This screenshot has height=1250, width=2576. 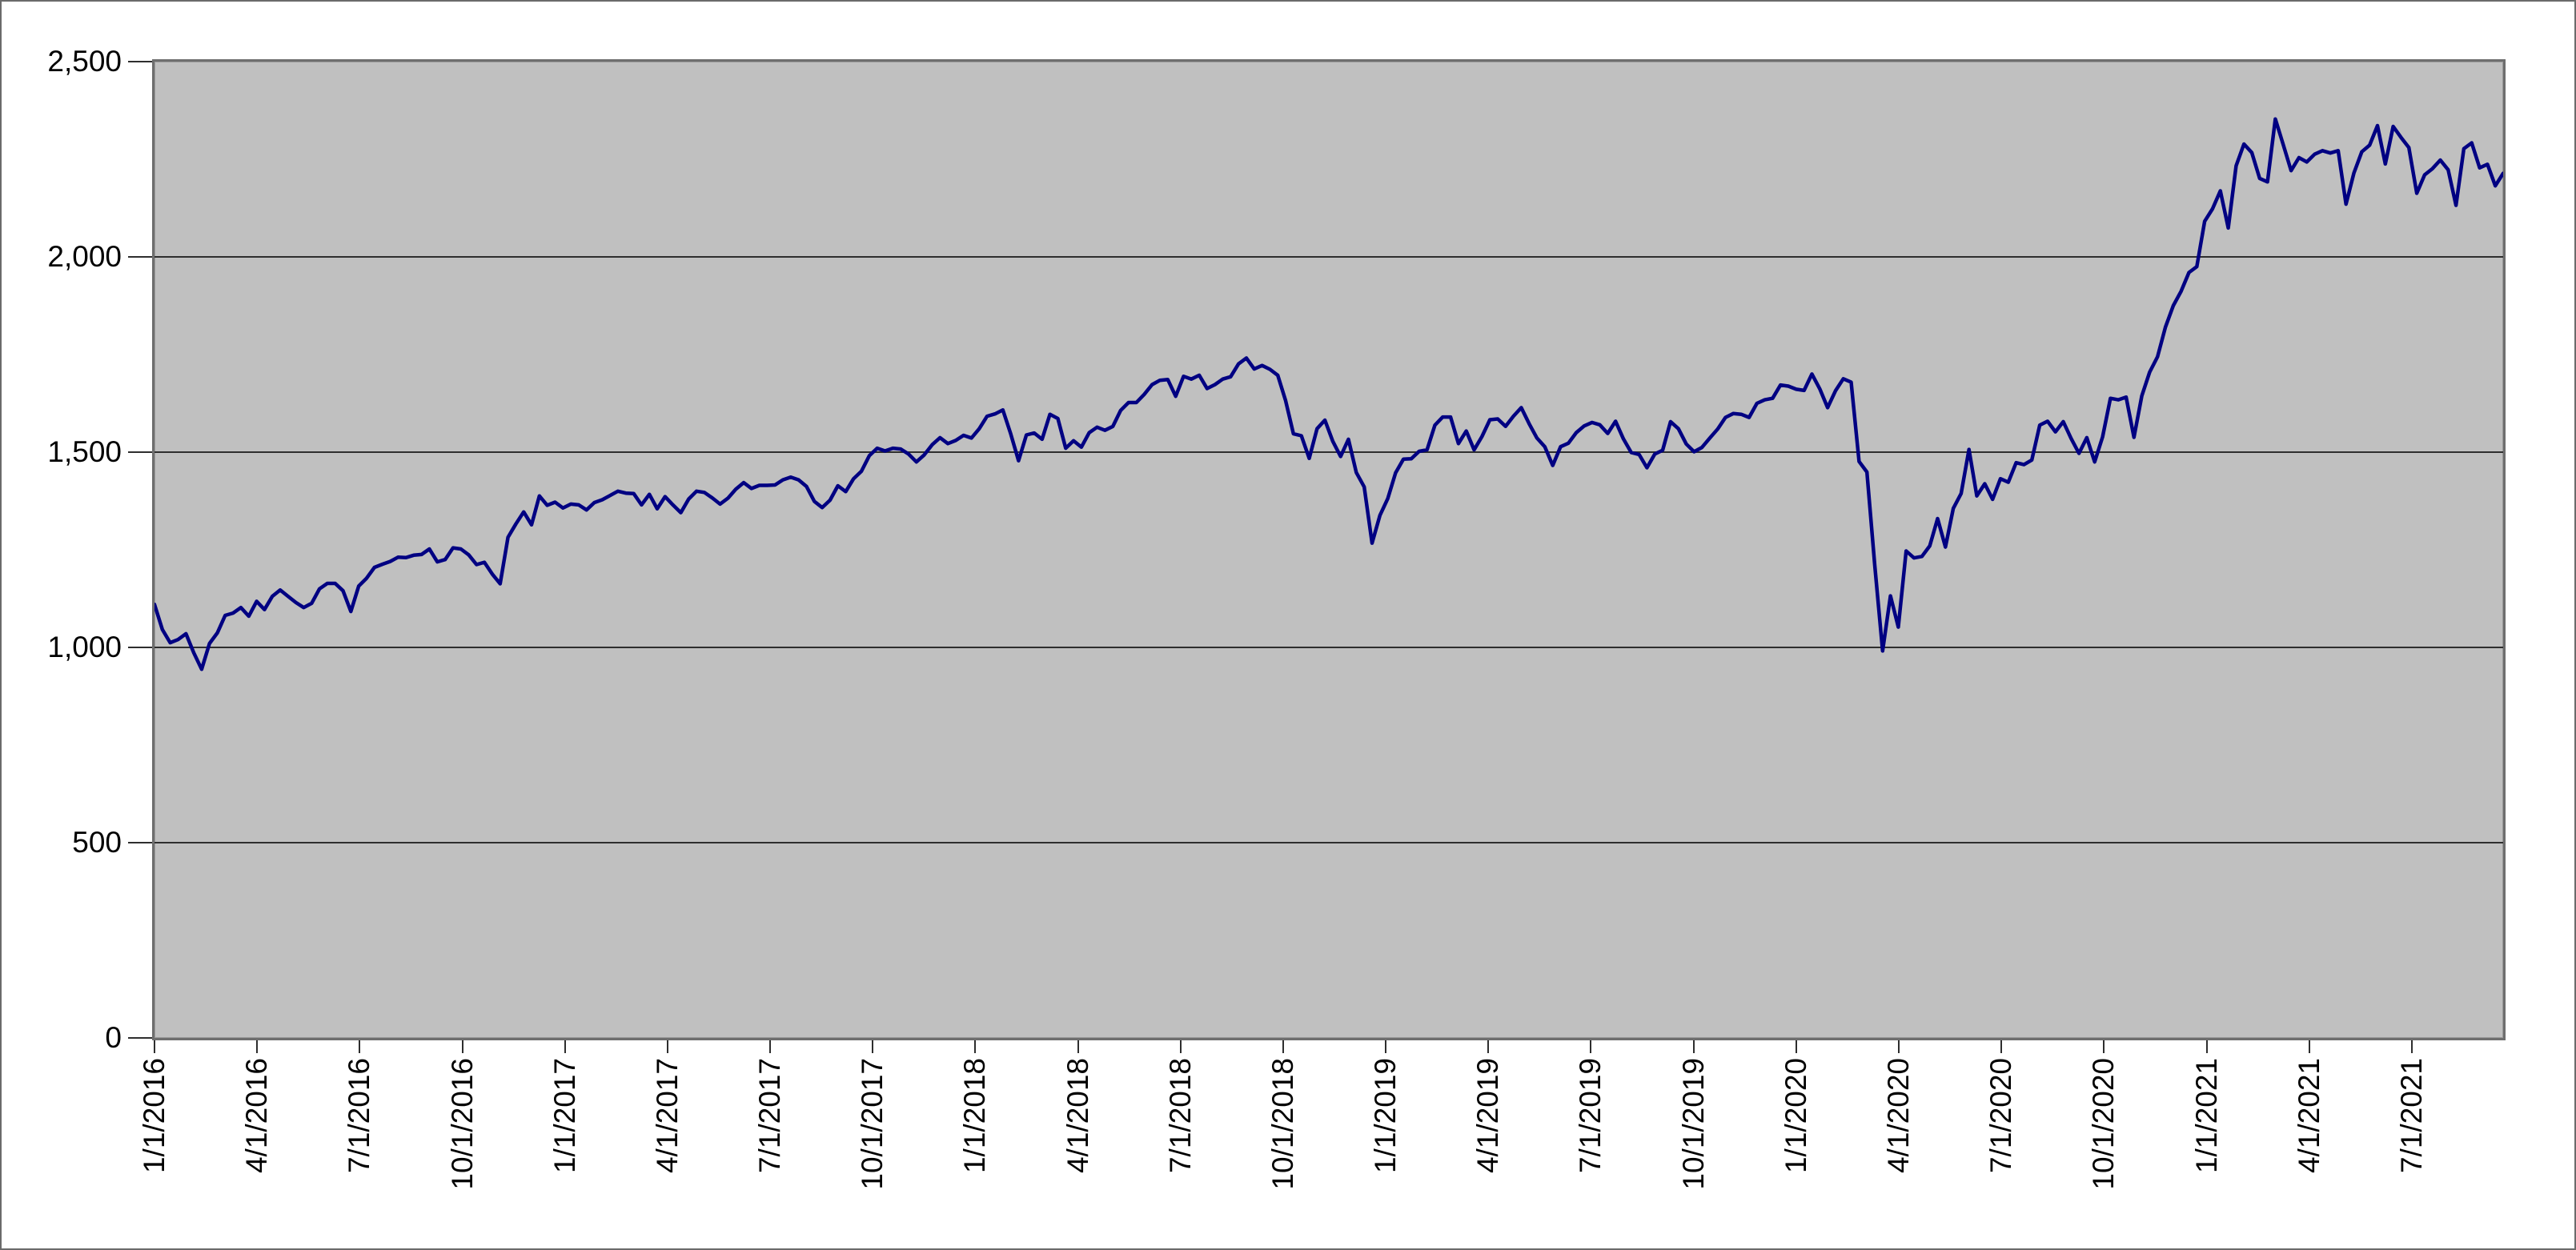 I want to click on x-axis-tick-10-1-2019, so click(x=1693, y=1046).